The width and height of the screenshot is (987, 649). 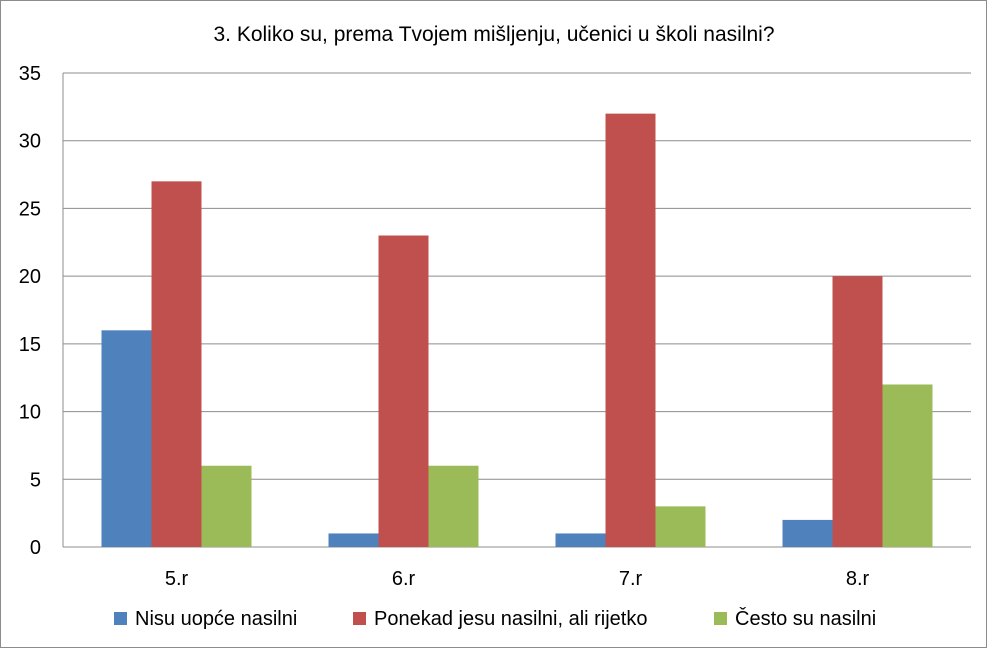 What do you see at coordinates (631, 579) in the screenshot?
I see `x-tick-label-7r: 7.r` at bounding box center [631, 579].